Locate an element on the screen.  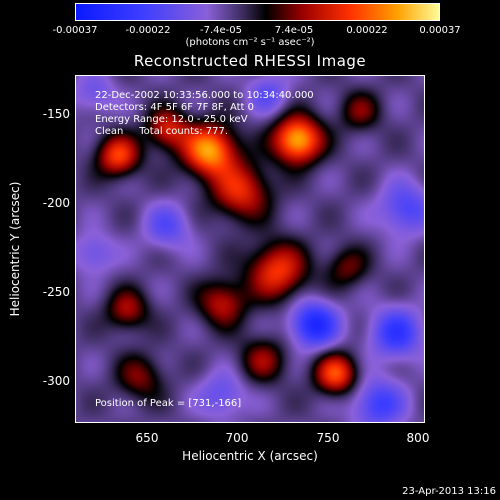
annotation-time-range: 22-Dec-2002 10:33:56.000 to 10:34:40.000 is located at coordinates (204, 95).